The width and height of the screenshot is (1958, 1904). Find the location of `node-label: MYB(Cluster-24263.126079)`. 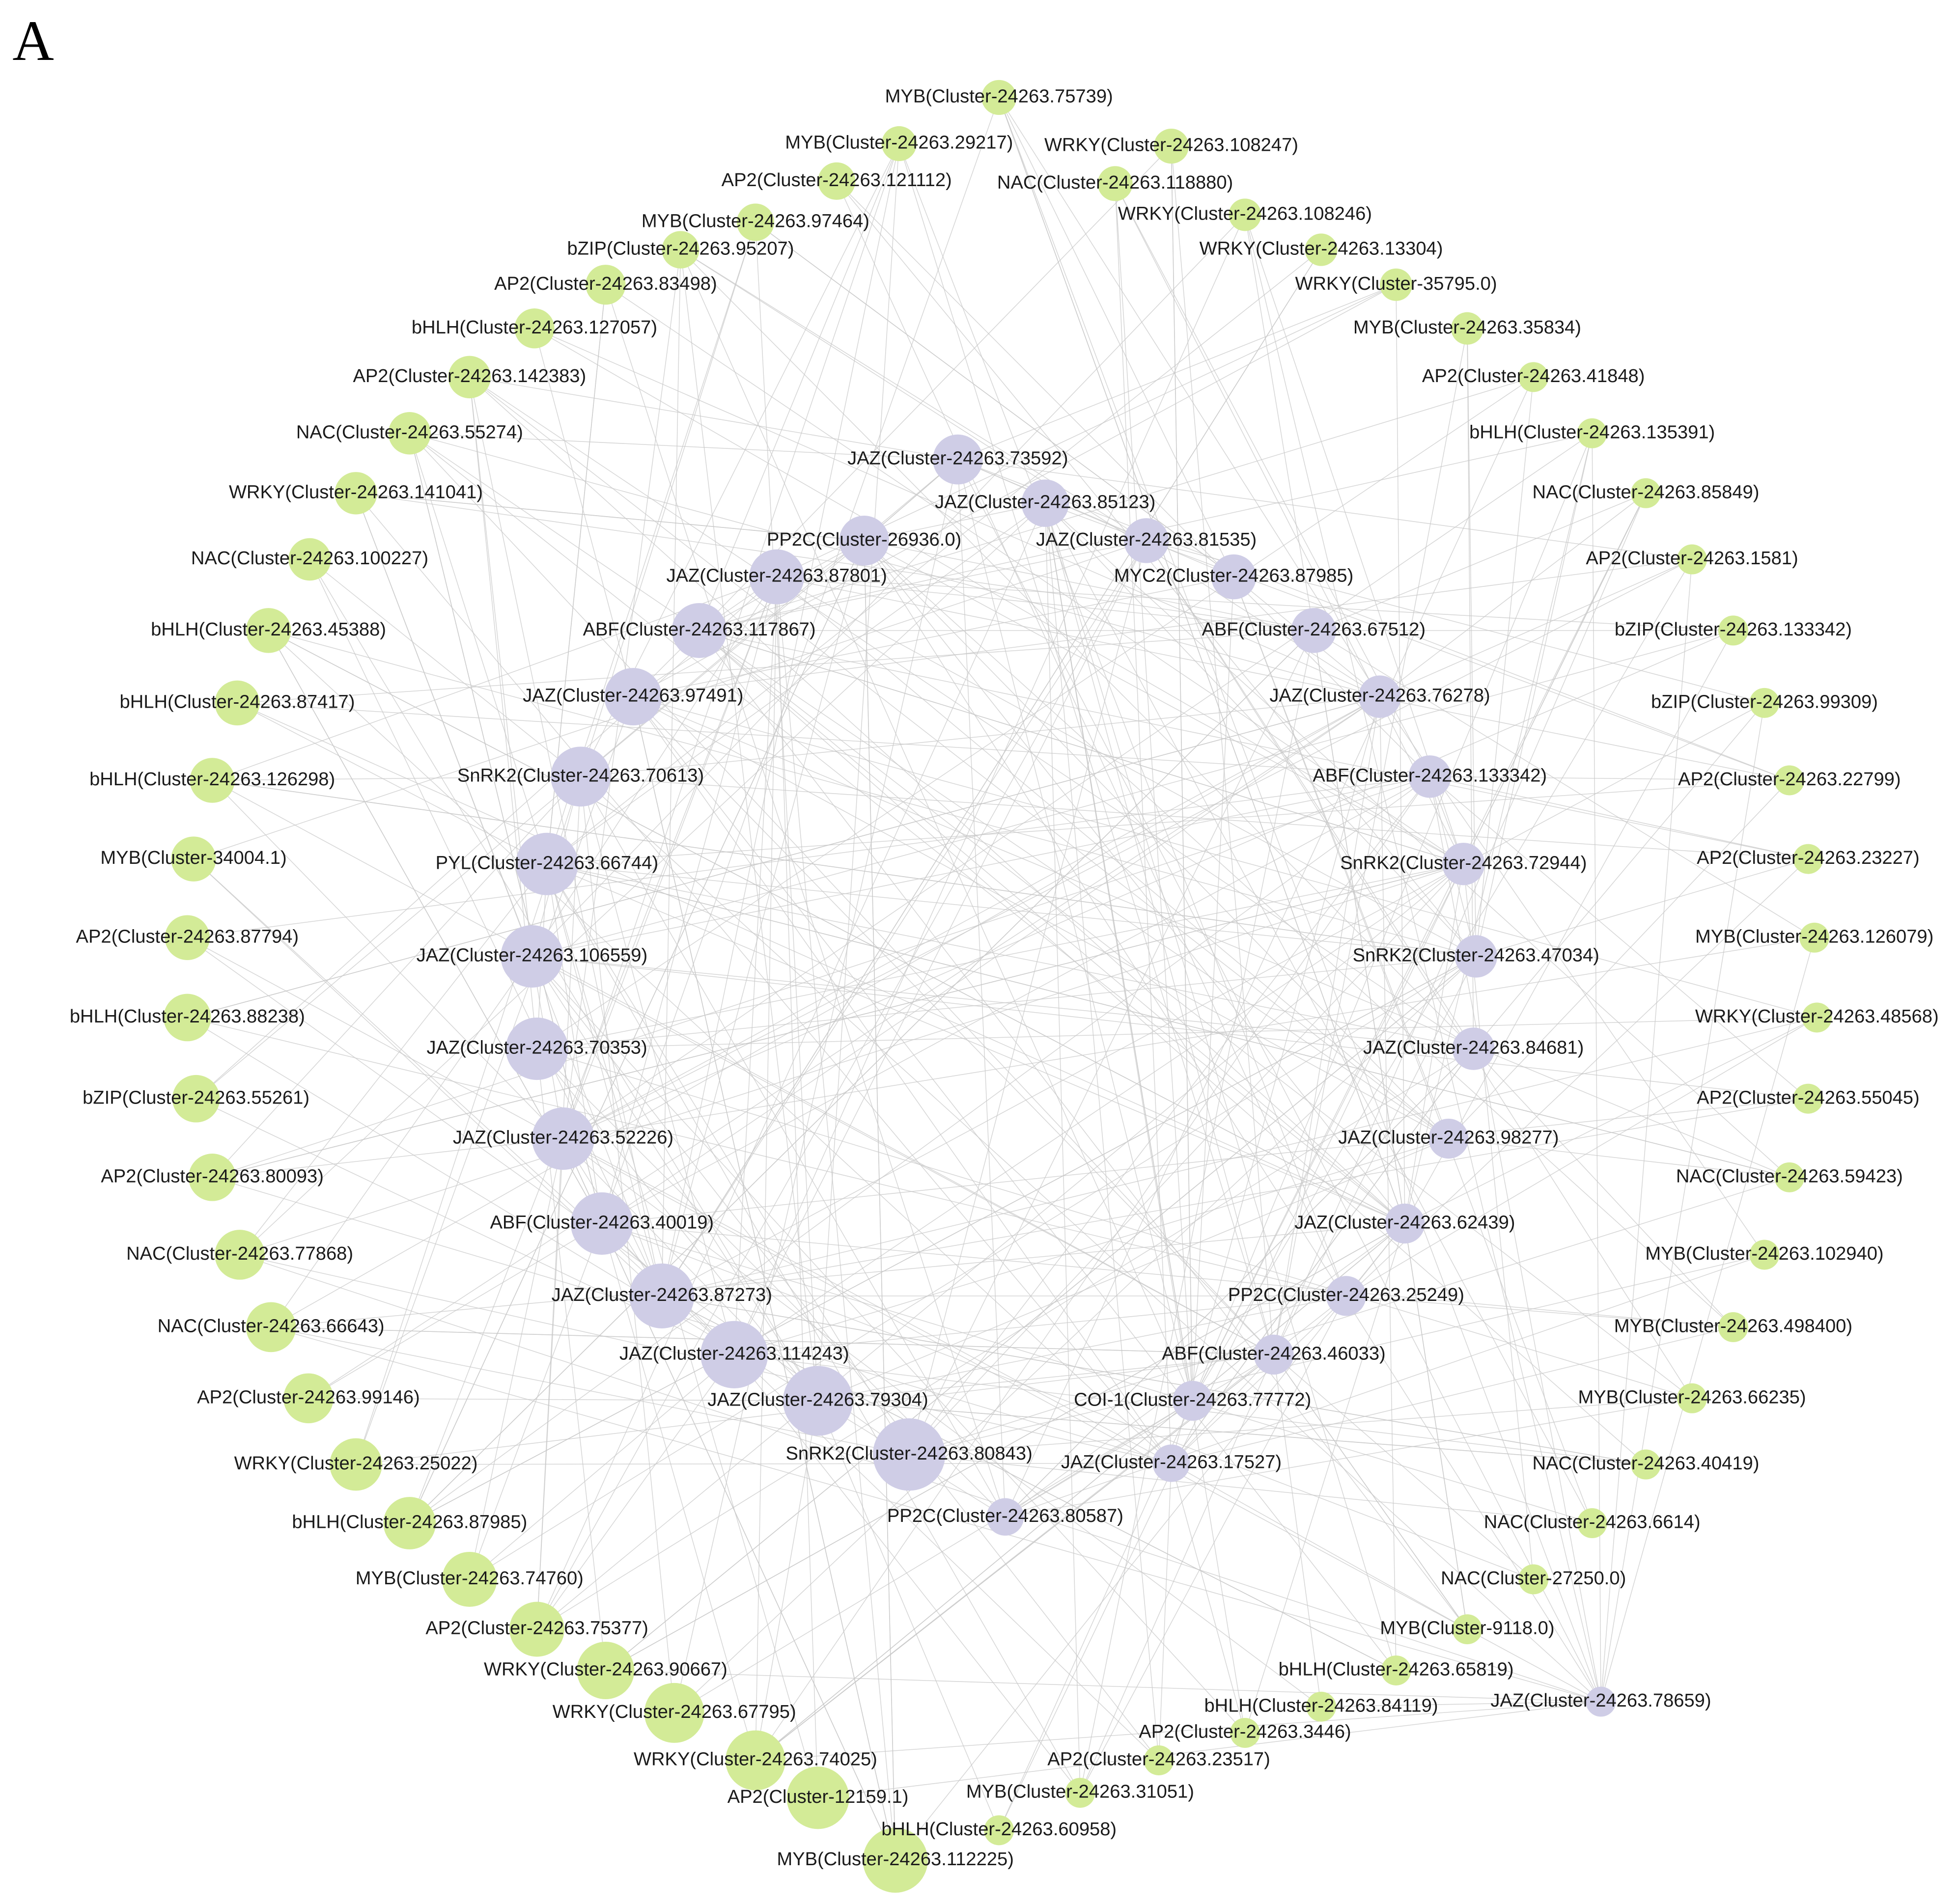

node-label: MYB(Cluster-24263.126079) is located at coordinates (1814, 936).